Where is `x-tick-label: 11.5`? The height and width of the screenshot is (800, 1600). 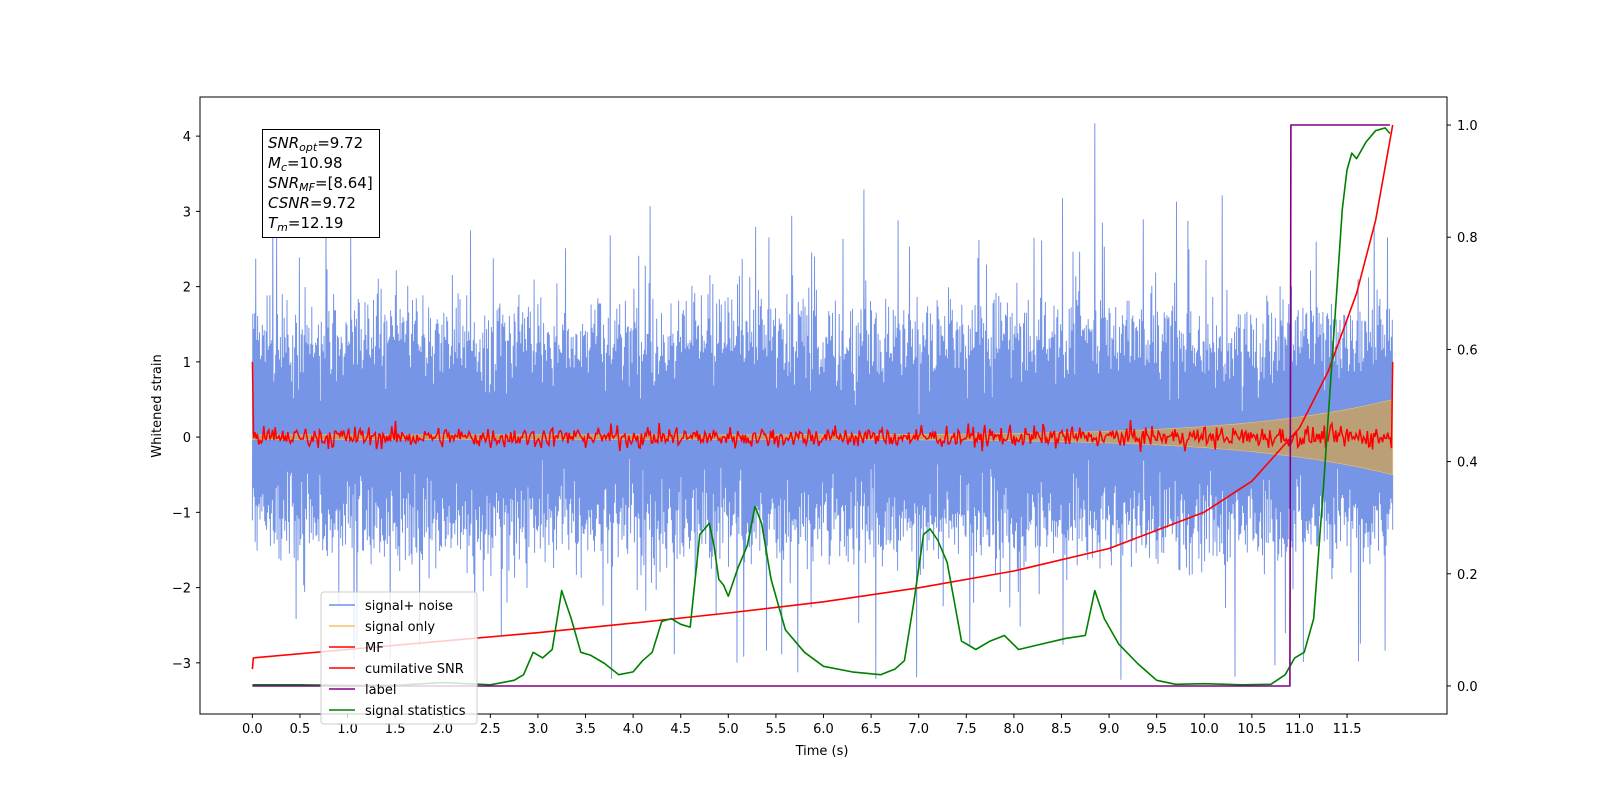 x-tick-label: 11.5 is located at coordinates (1347, 729).